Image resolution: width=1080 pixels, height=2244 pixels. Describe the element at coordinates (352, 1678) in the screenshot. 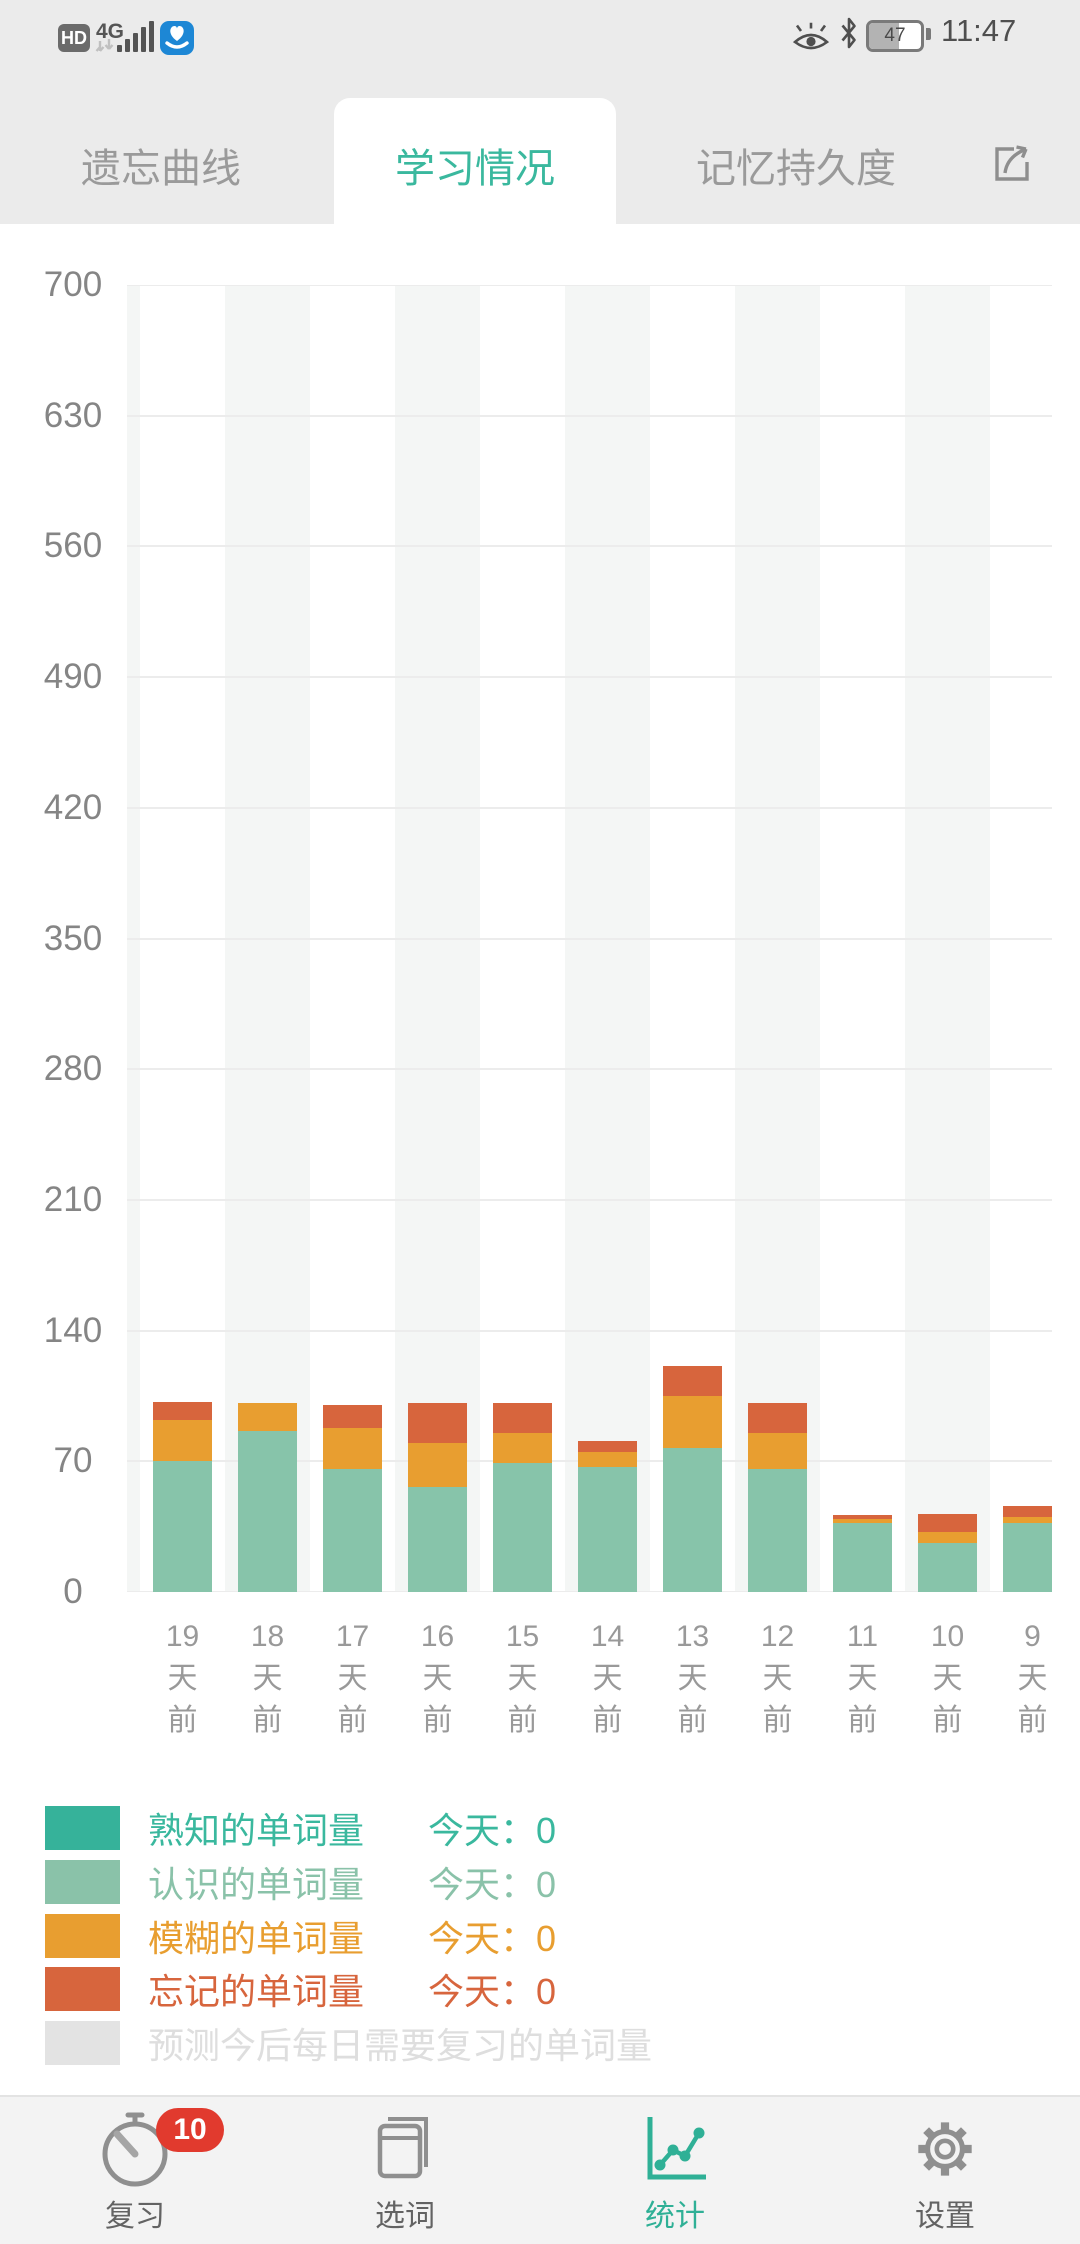

I see `x-axis-label: 17 天前` at that location.